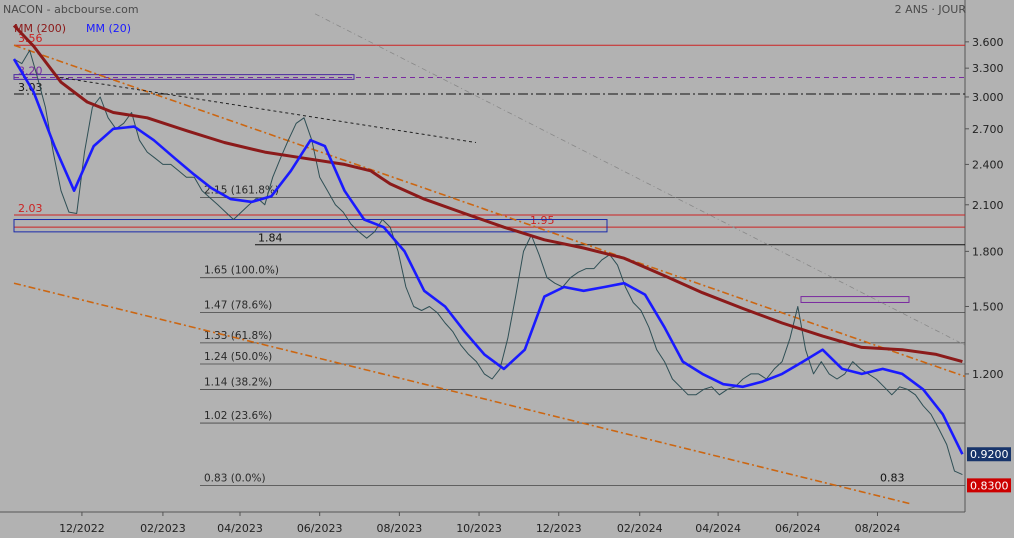 The image size is (1014, 538). I want to click on x-tick-label: 02/2024, so click(640, 528).